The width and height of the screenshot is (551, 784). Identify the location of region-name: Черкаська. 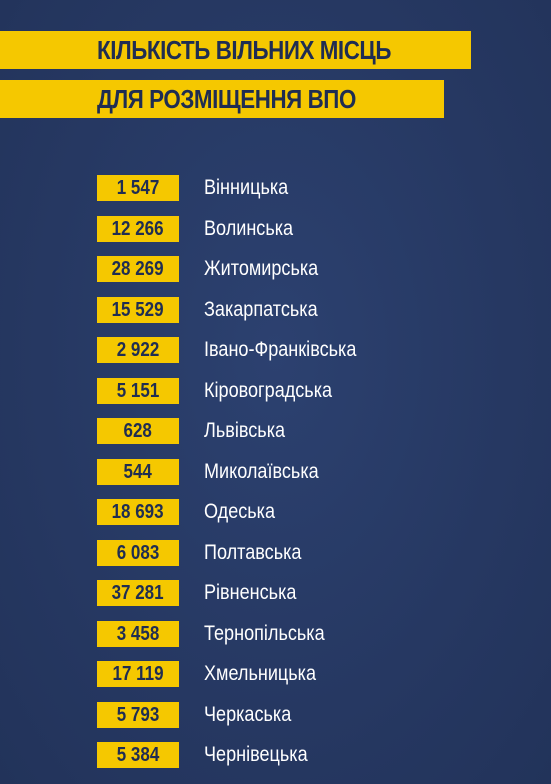
(248, 714).